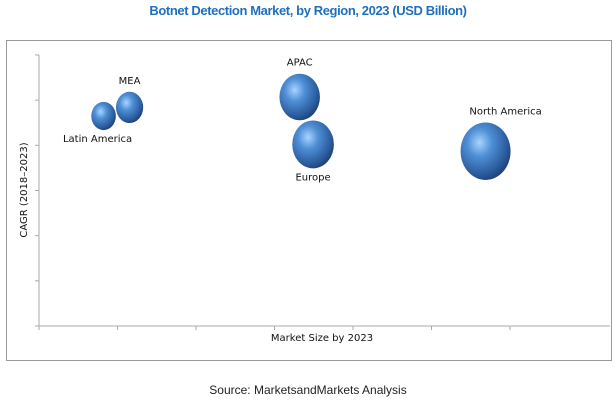 The image size is (616, 402). Describe the element at coordinates (103, 116) in the screenshot. I see `bubble-latin-america` at that location.